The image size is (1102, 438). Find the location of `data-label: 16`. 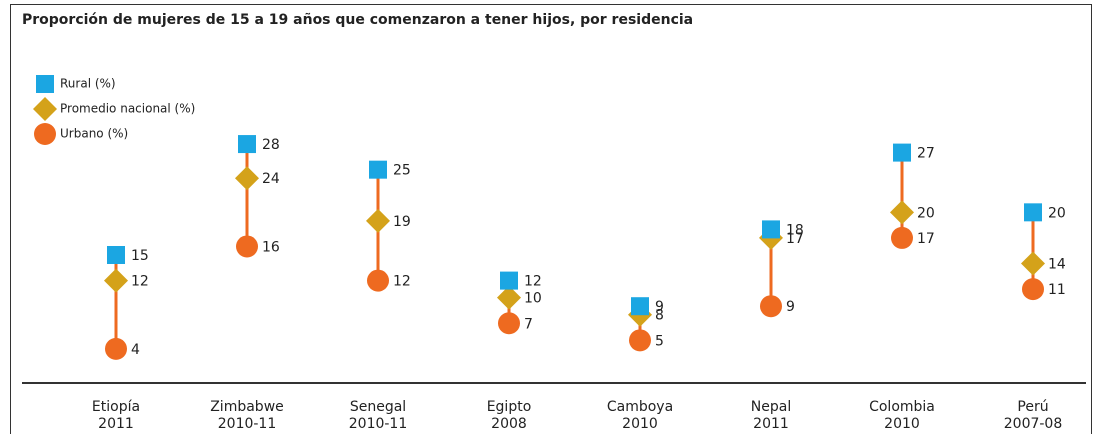

data-label: 16 is located at coordinates (271, 247).